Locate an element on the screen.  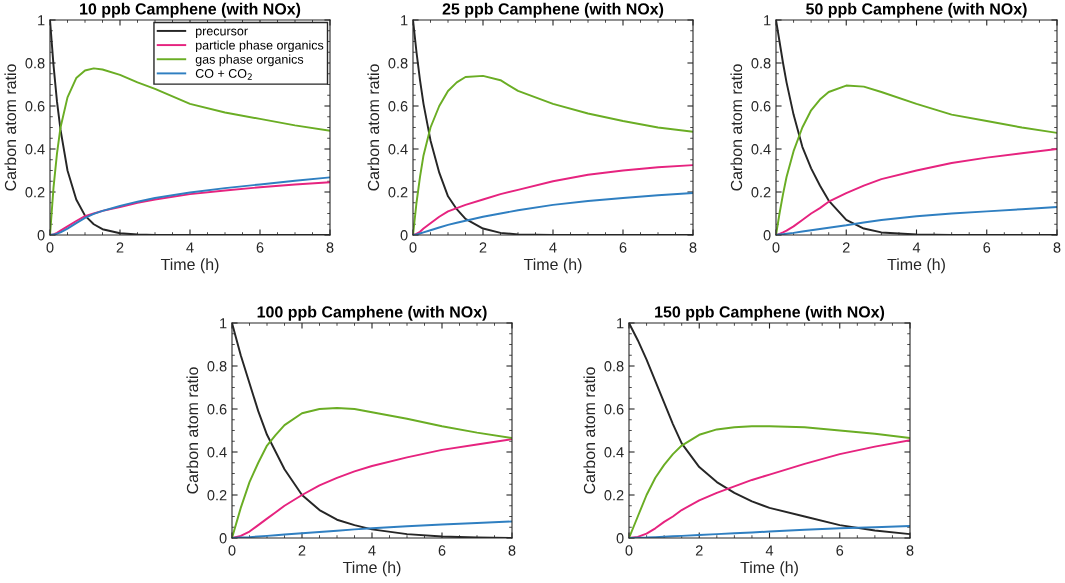
legend-label: precursor is located at coordinates (222, 33).